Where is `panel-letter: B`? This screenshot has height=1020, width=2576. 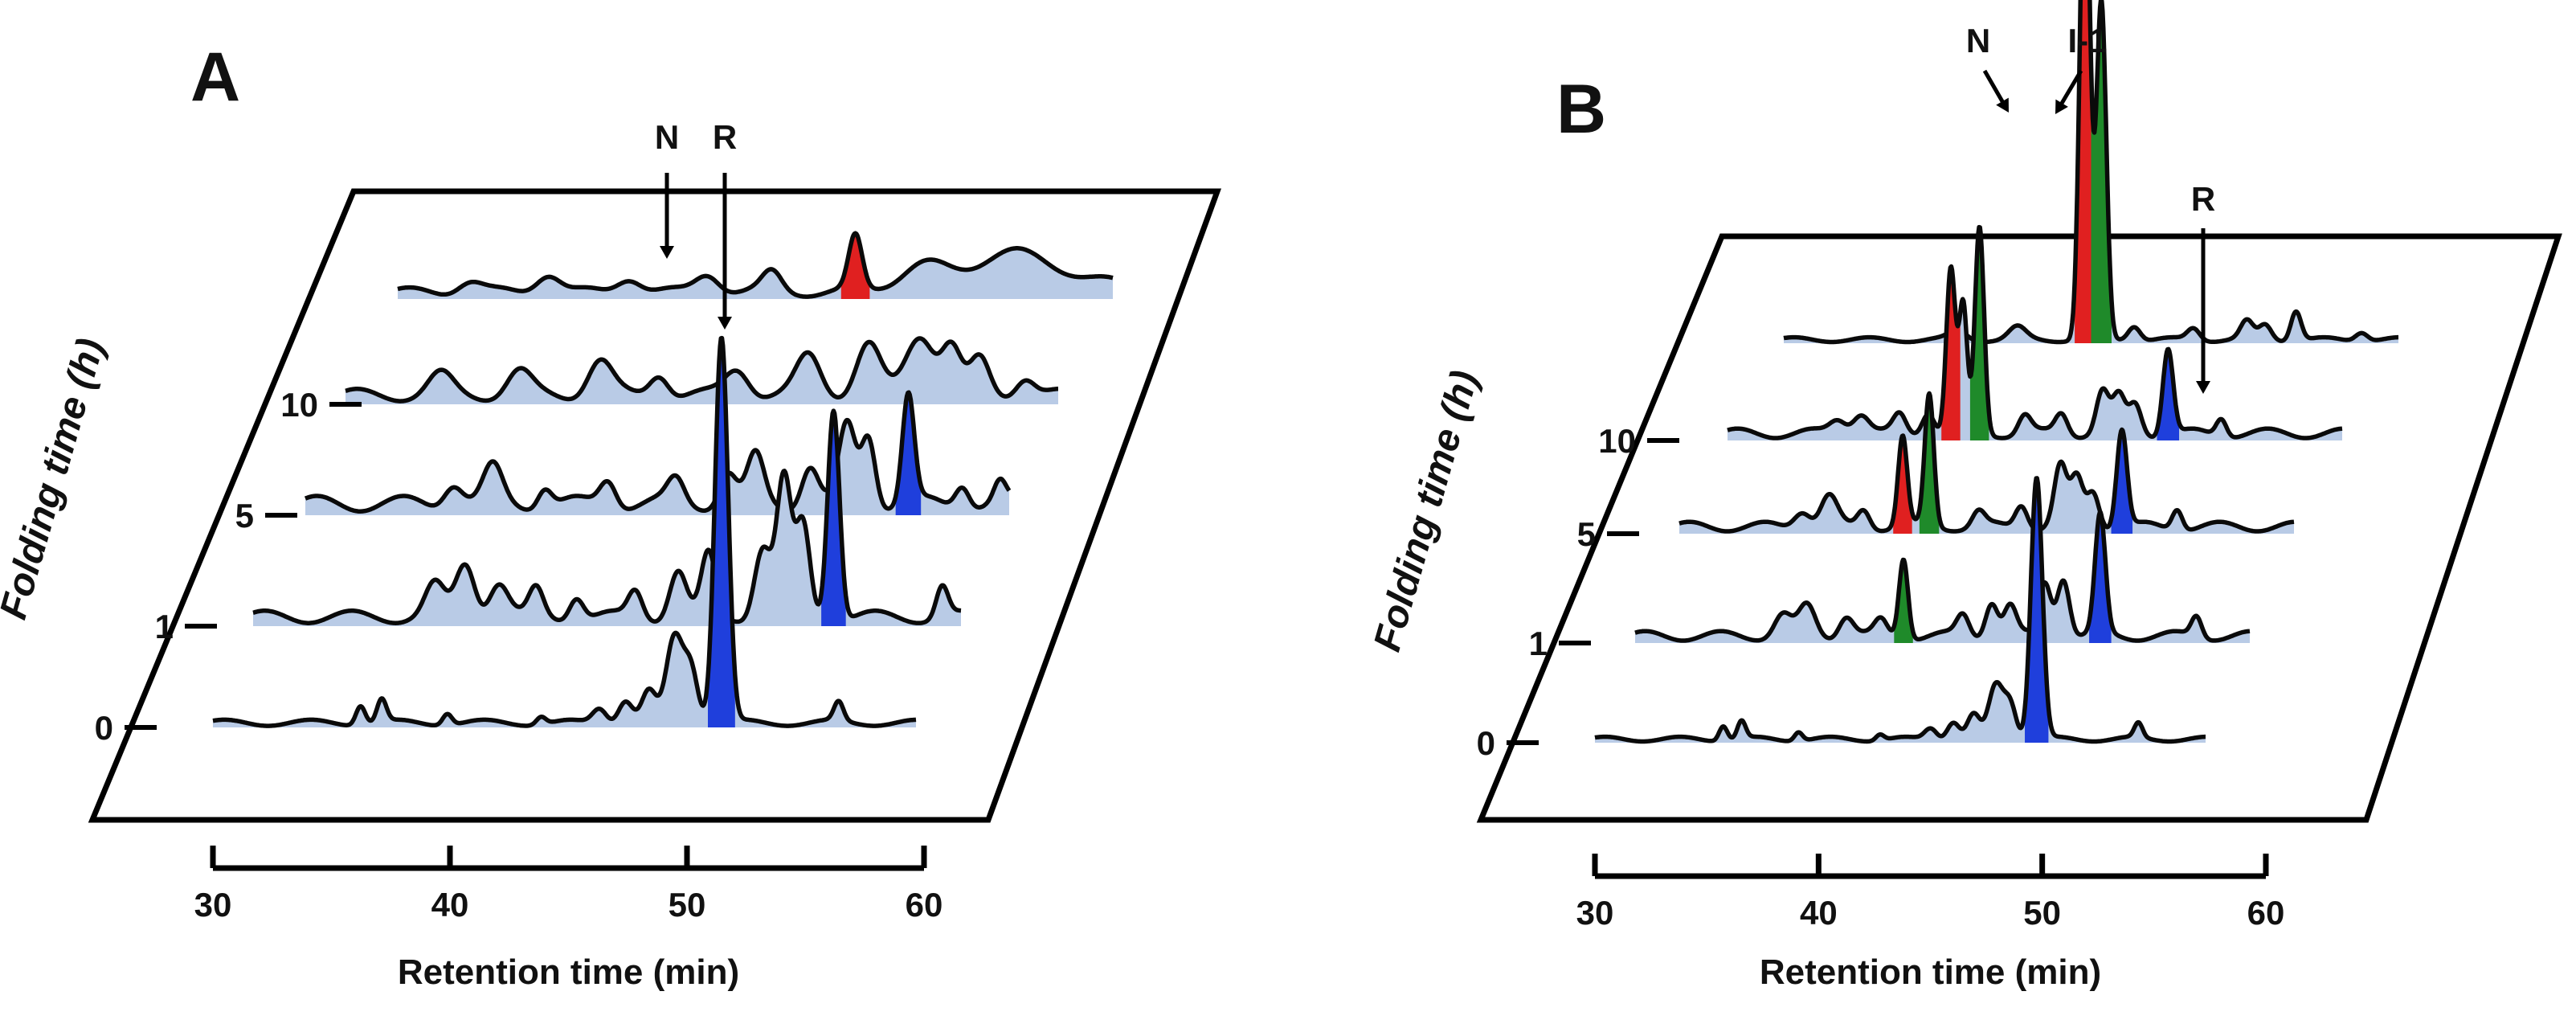
panel-letter: B is located at coordinates (1581, 109).